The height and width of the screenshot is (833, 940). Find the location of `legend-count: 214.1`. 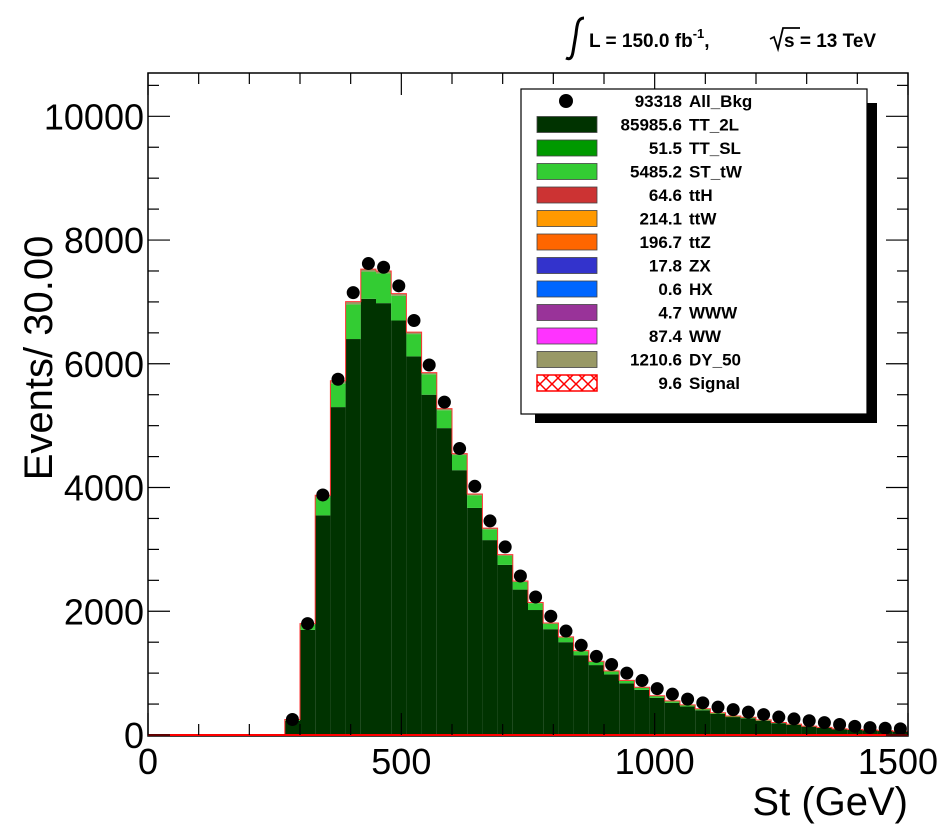

legend-count: 214.1 is located at coordinates (660, 219).